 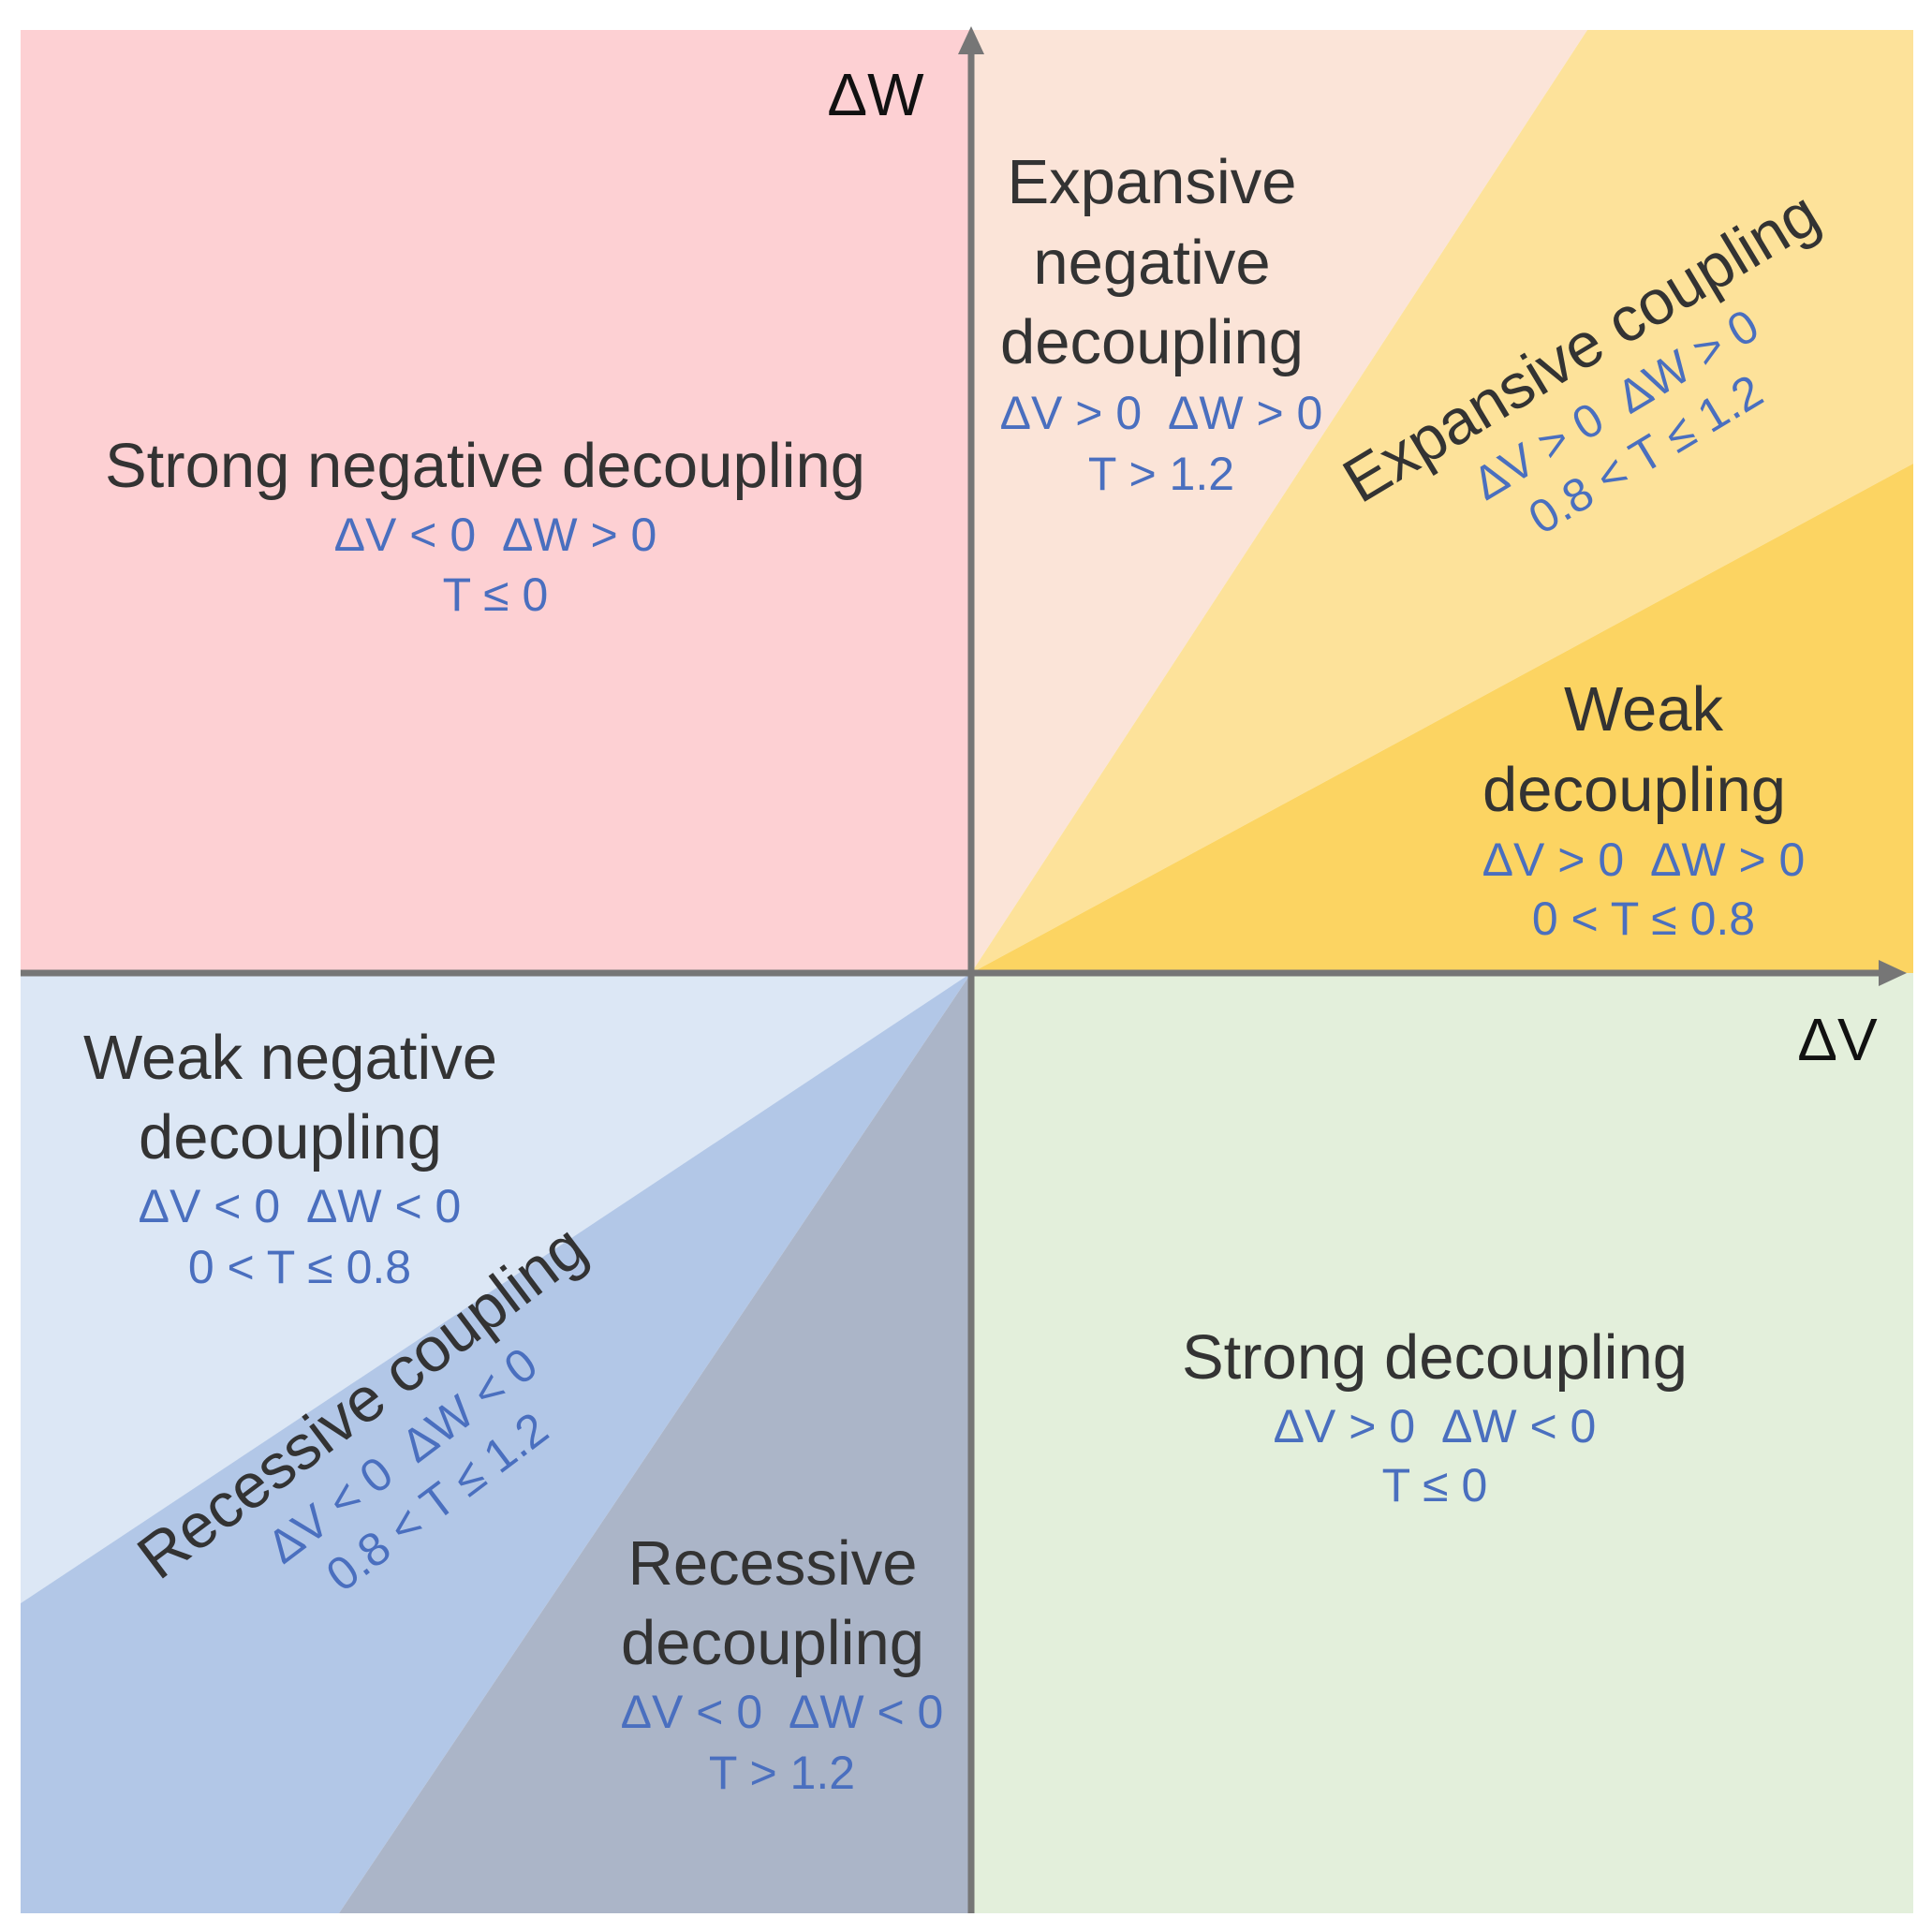 I want to click on region-title: Strong negative decoupling, so click(x=485, y=466).